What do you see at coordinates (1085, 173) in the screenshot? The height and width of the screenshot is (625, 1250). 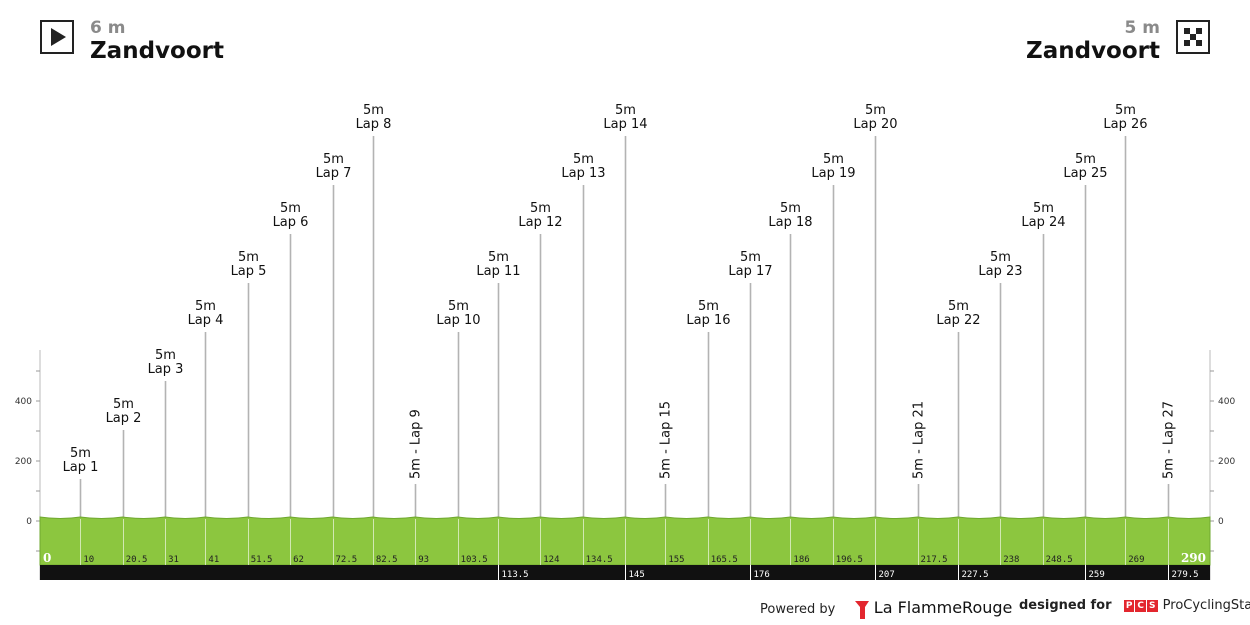 I see `marker-name: Lap 25` at bounding box center [1085, 173].